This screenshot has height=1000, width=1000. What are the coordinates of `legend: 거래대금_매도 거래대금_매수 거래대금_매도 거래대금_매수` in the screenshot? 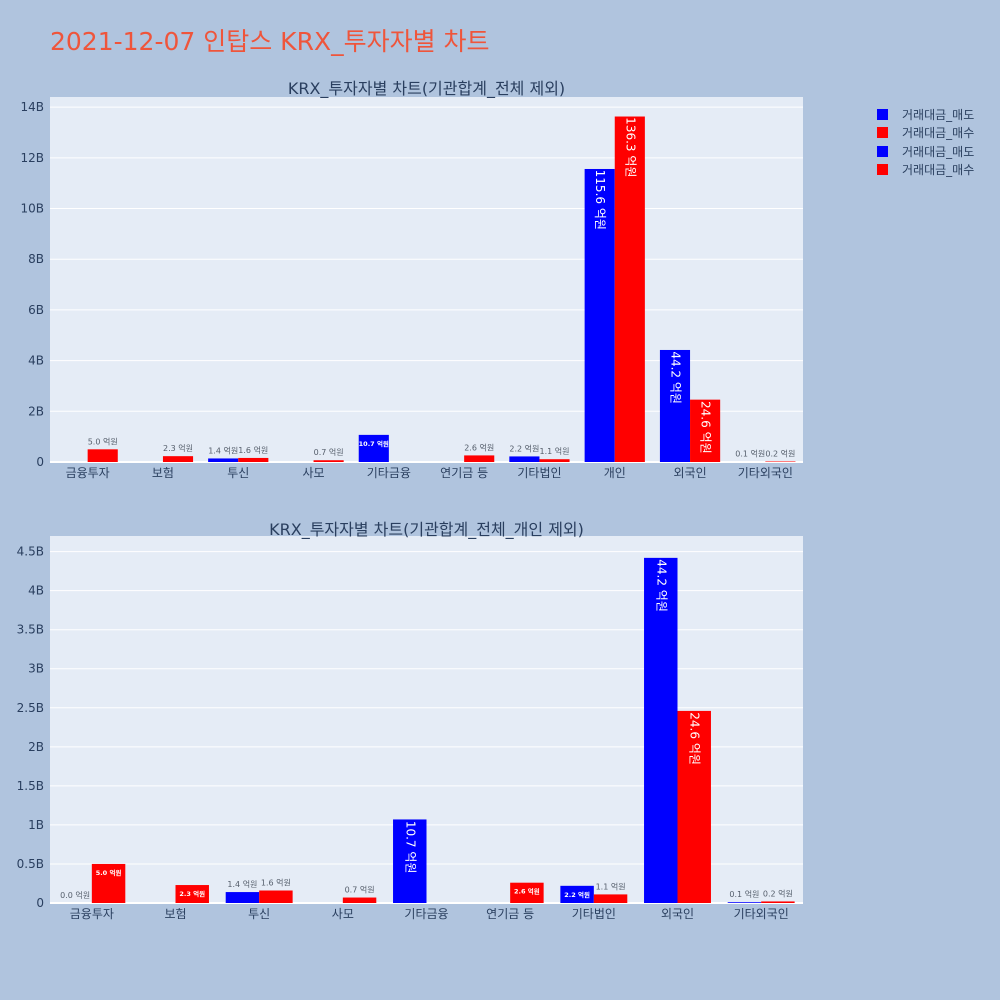 It's located at (925, 142).